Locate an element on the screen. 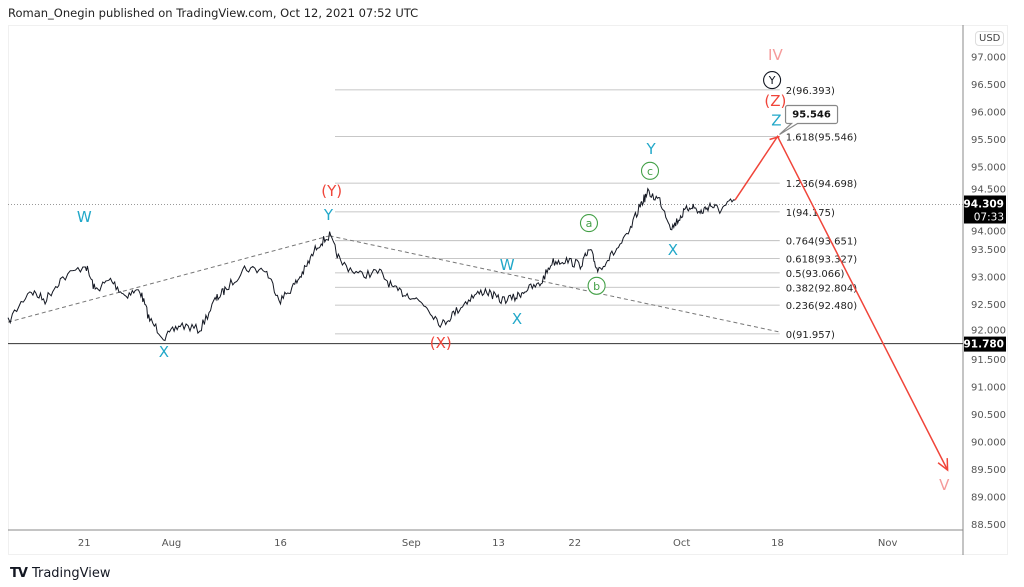 This screenshot has width=1024, height=587. wave-label: a is located at coordinates (589, 223).